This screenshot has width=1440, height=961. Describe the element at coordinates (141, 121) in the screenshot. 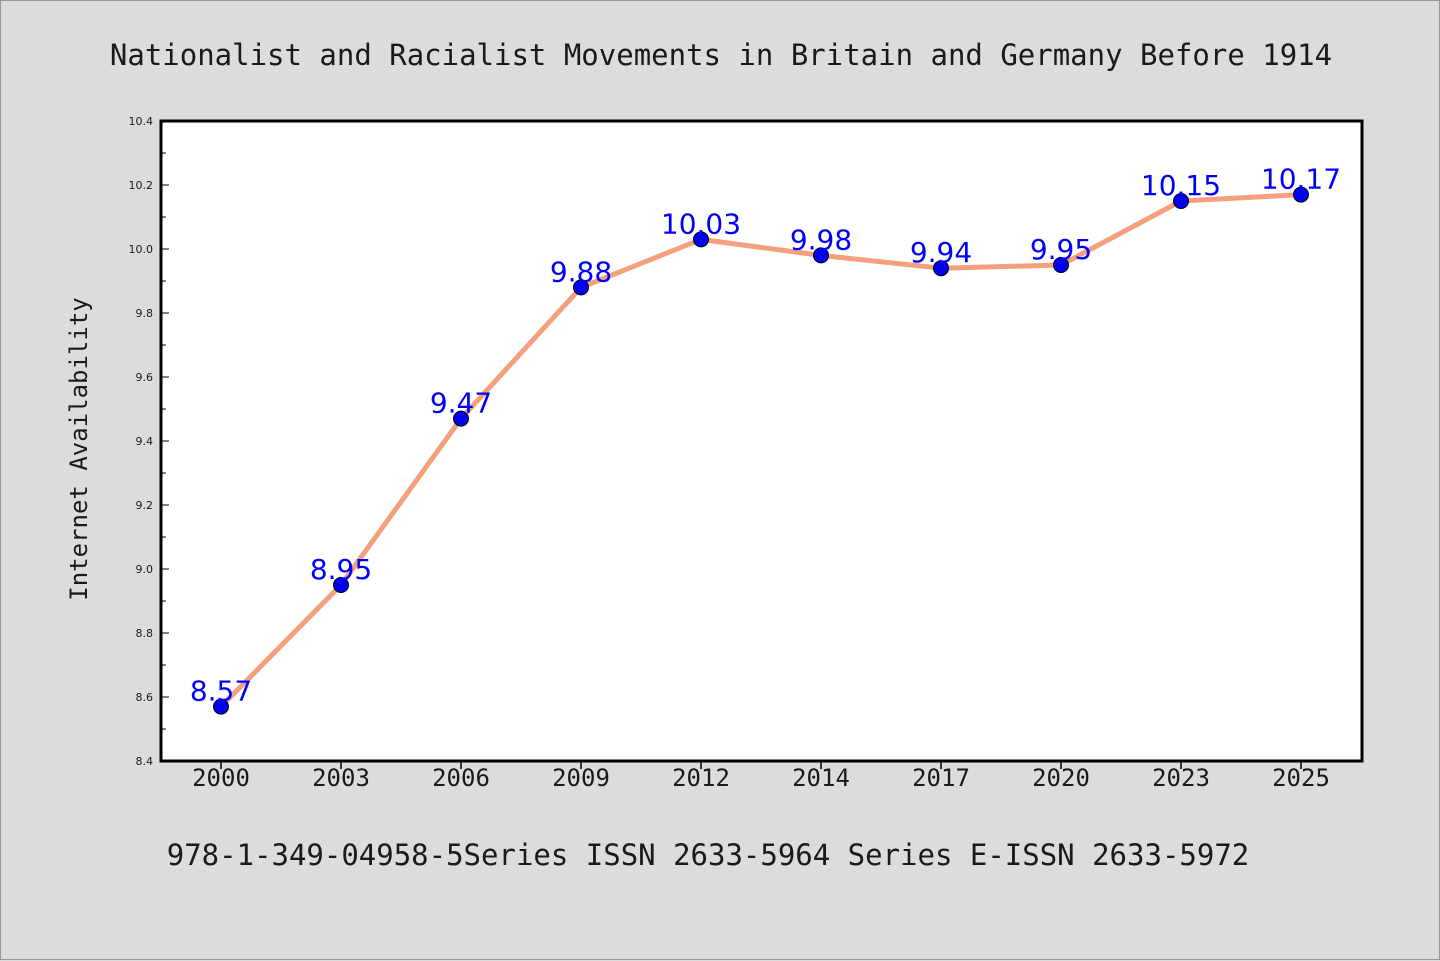

I see `y-tick-label: 10.4` at that location.